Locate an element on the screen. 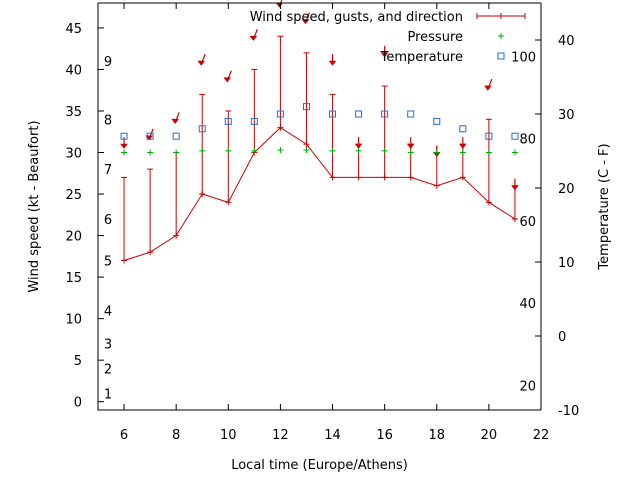 The image size is (640, 480). beaufort-label: 9 is located at coordinates (108, 62).